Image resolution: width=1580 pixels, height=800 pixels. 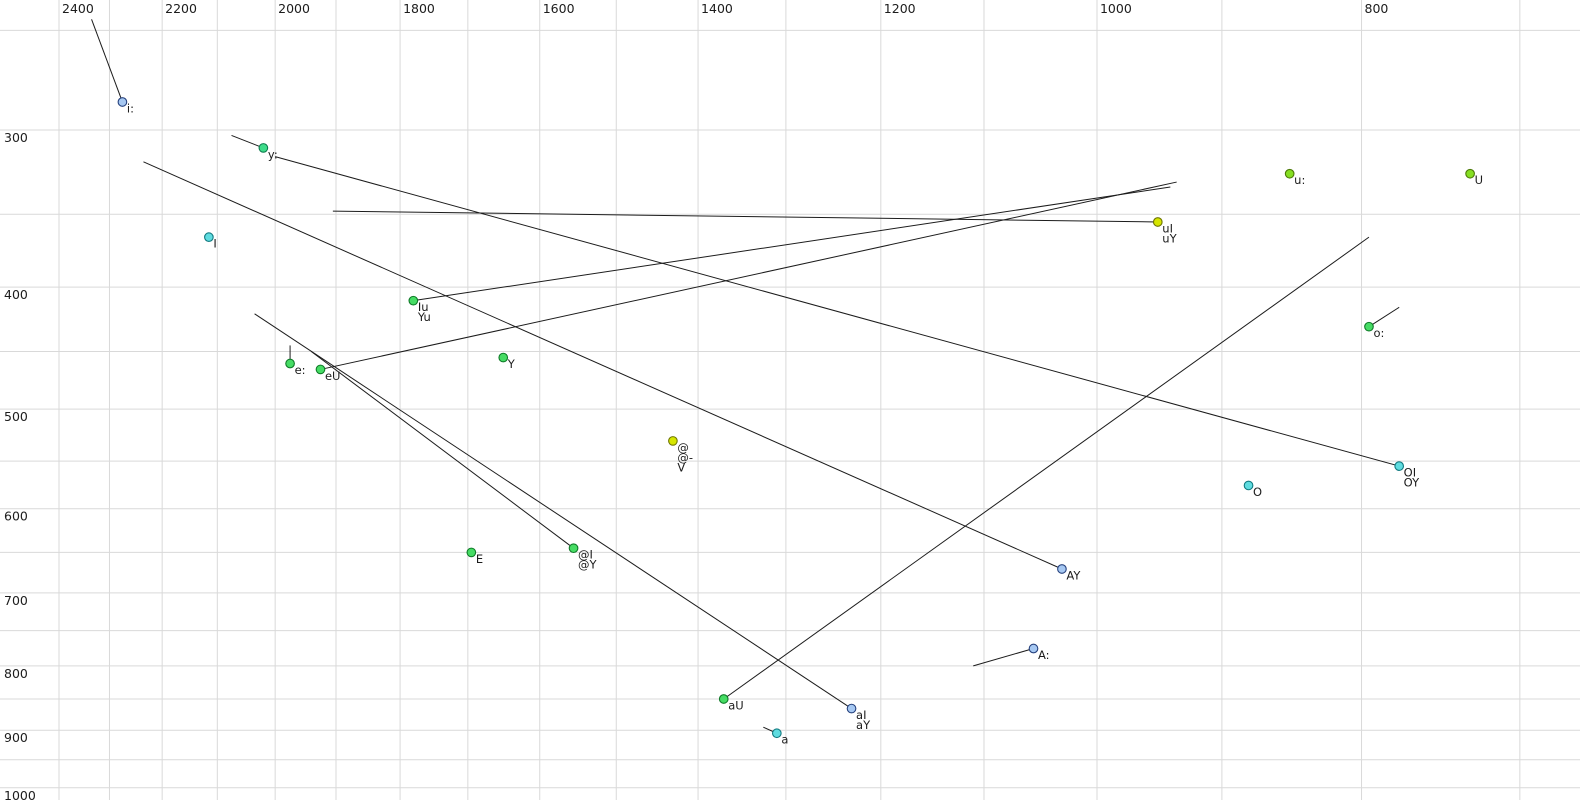 What do you see at coordinates (861, 715) in the screenshot?
I see `vowel-label-aI: aI` at bounding box center [861, 715].